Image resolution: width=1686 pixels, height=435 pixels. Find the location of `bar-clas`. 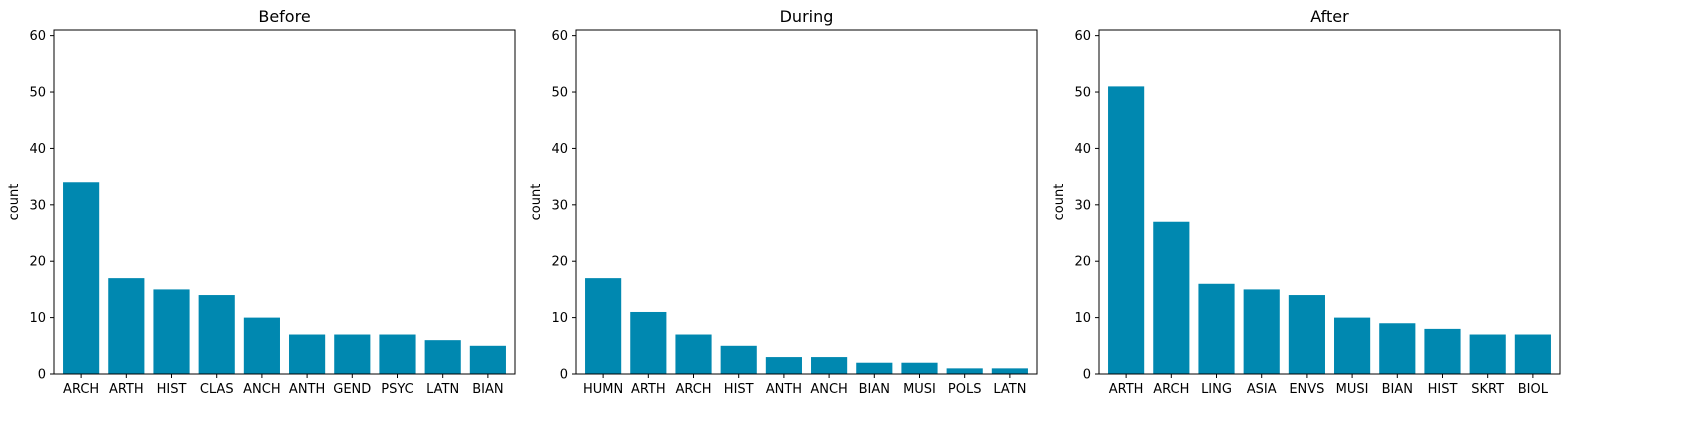

bar-clas is located at coordinates (216, 334).